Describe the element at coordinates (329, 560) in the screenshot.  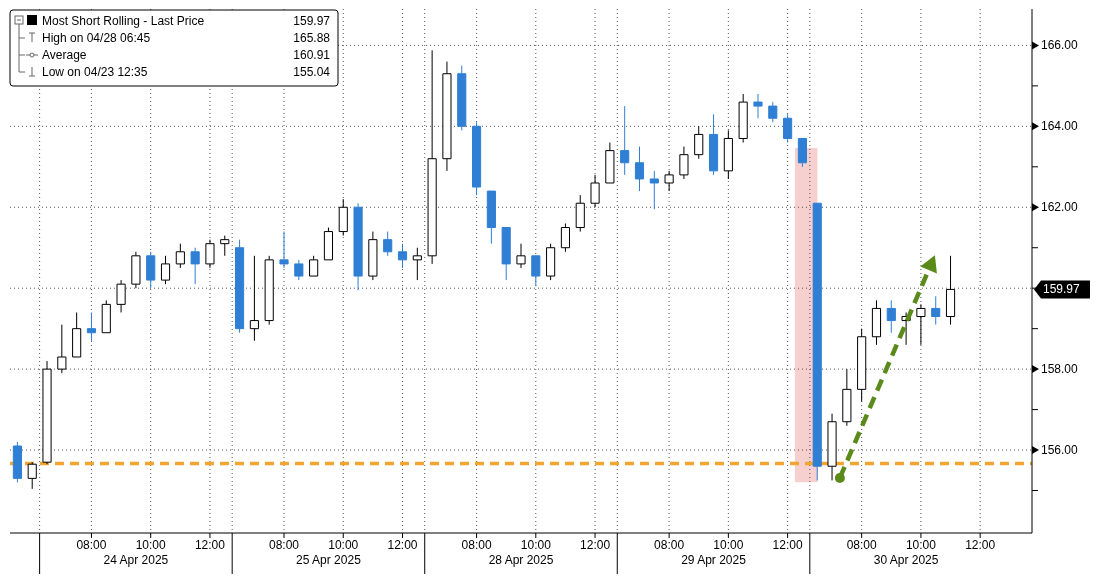
I see `text: 25 Apr 2025` at that location.